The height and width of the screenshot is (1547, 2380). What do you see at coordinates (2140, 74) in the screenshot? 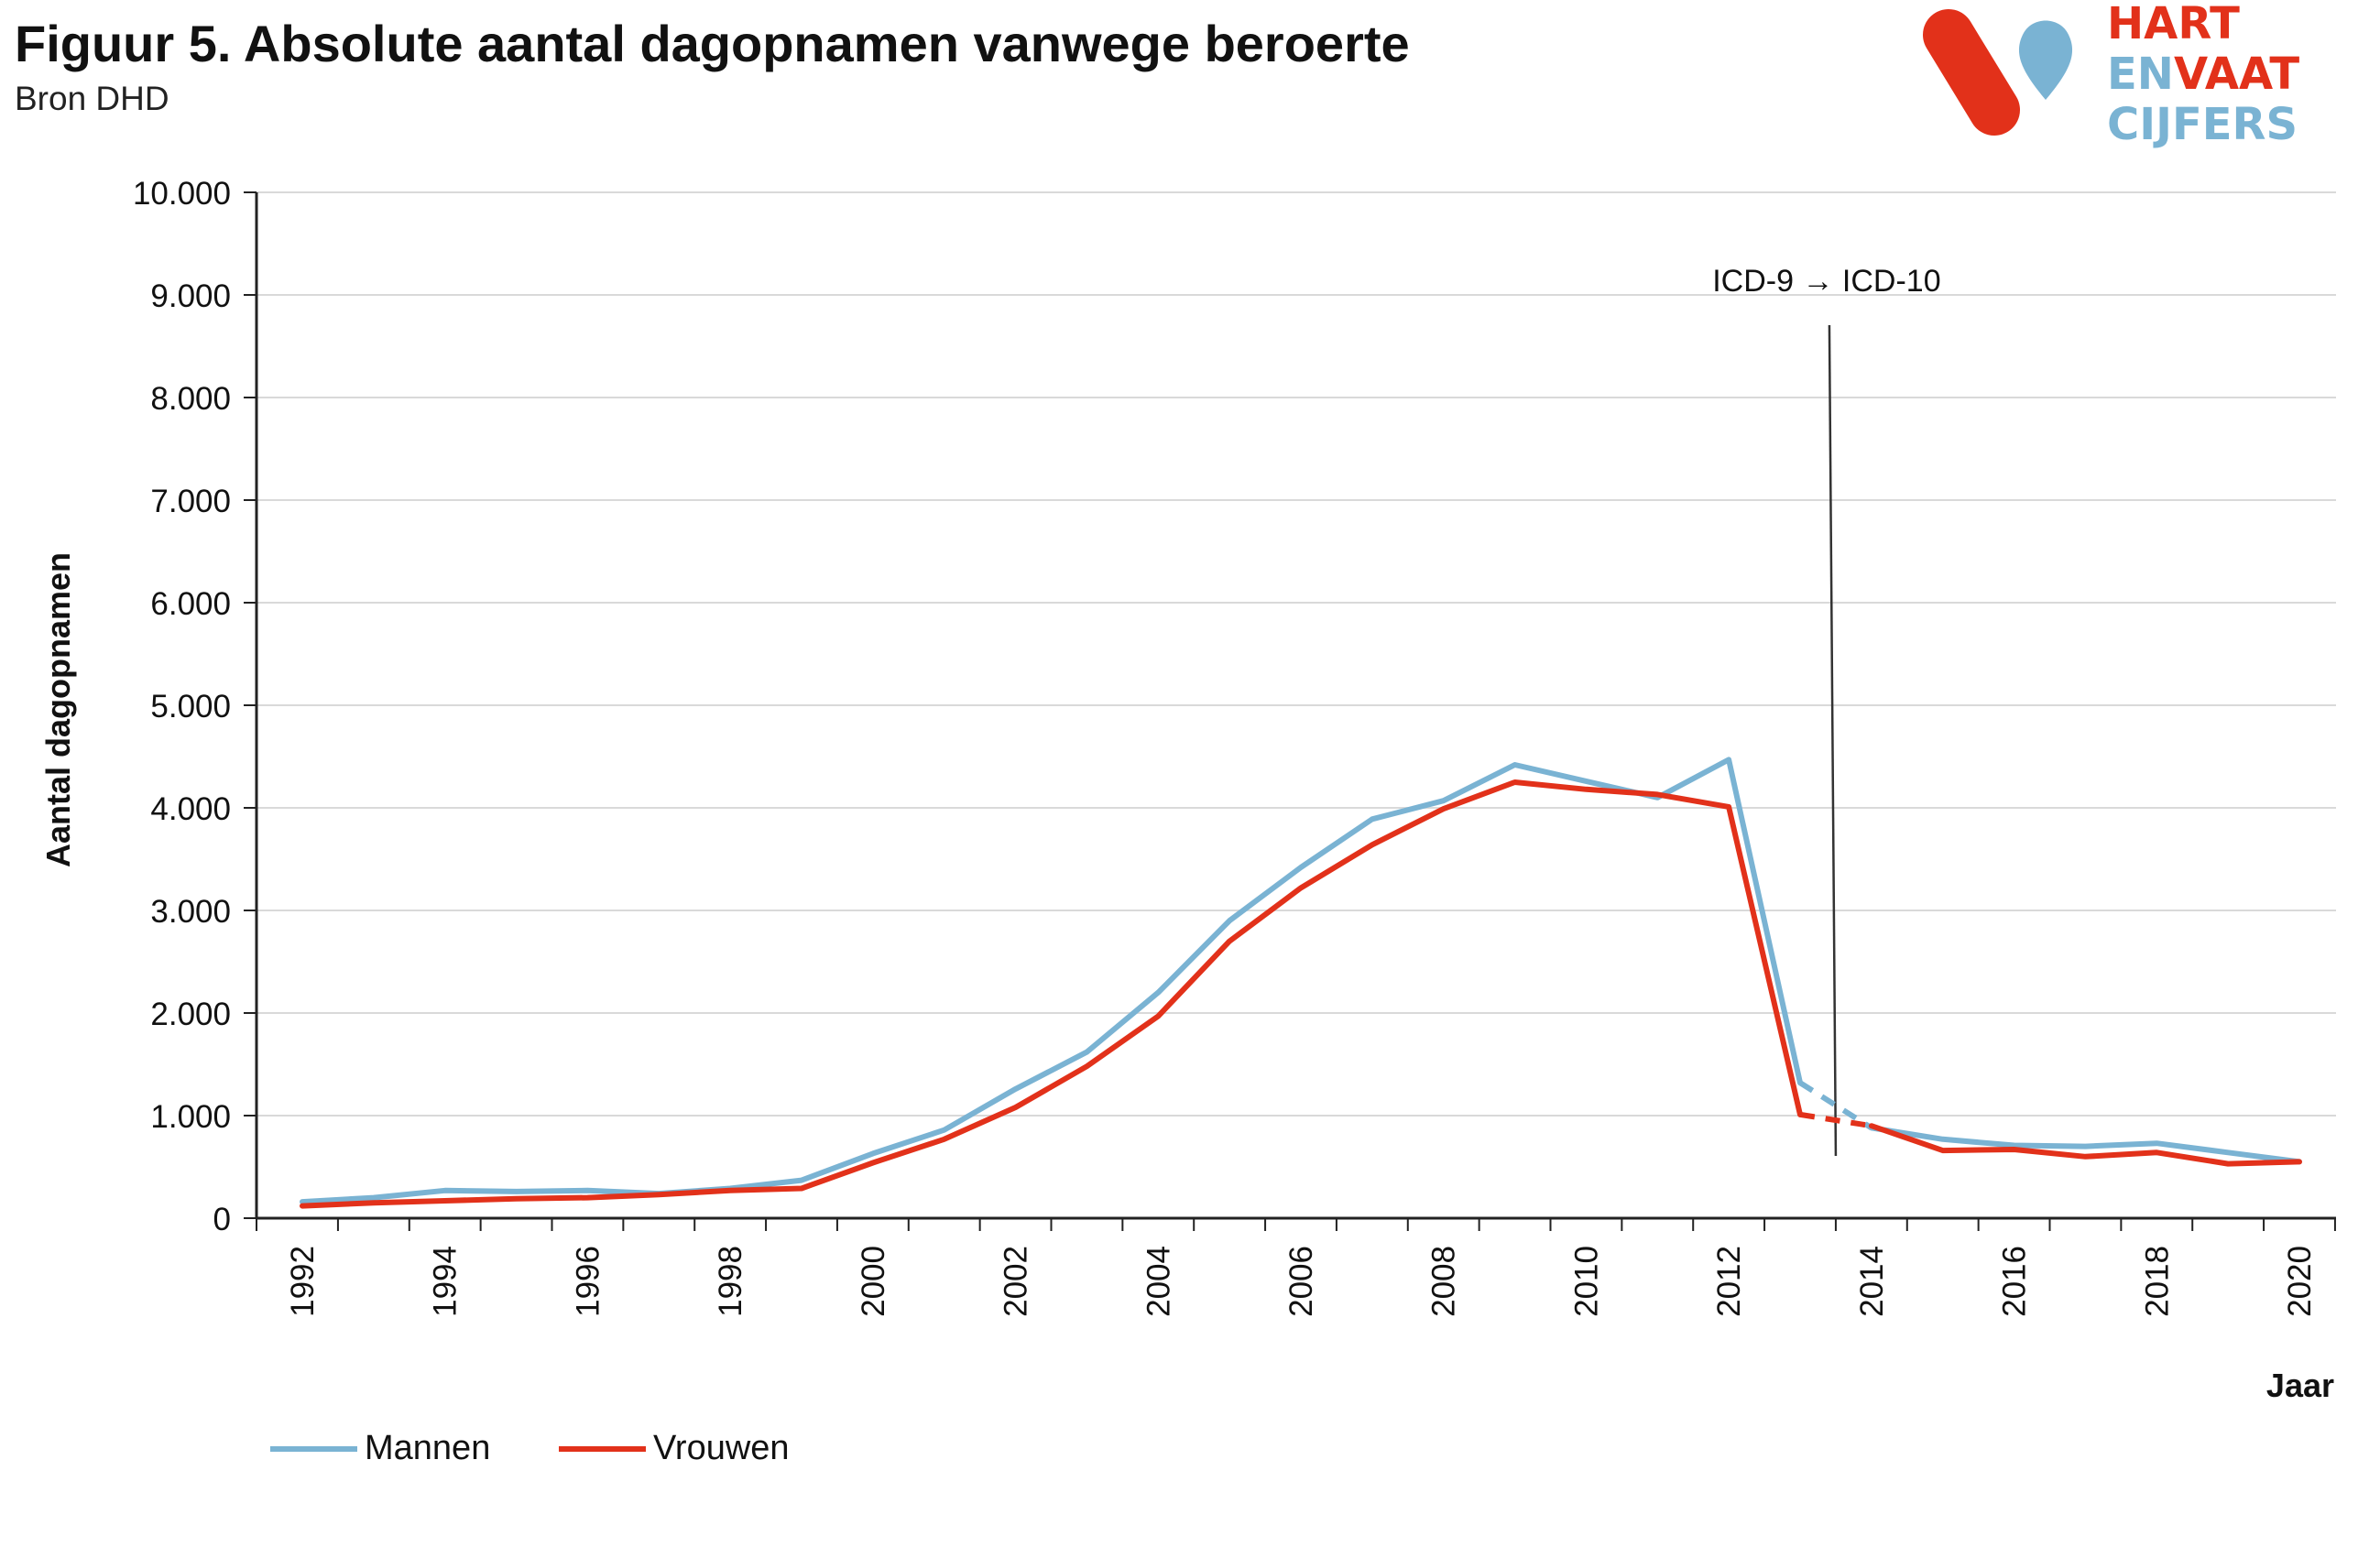
I see `logo-text-en: EN` at bounding box center [2140, 74].